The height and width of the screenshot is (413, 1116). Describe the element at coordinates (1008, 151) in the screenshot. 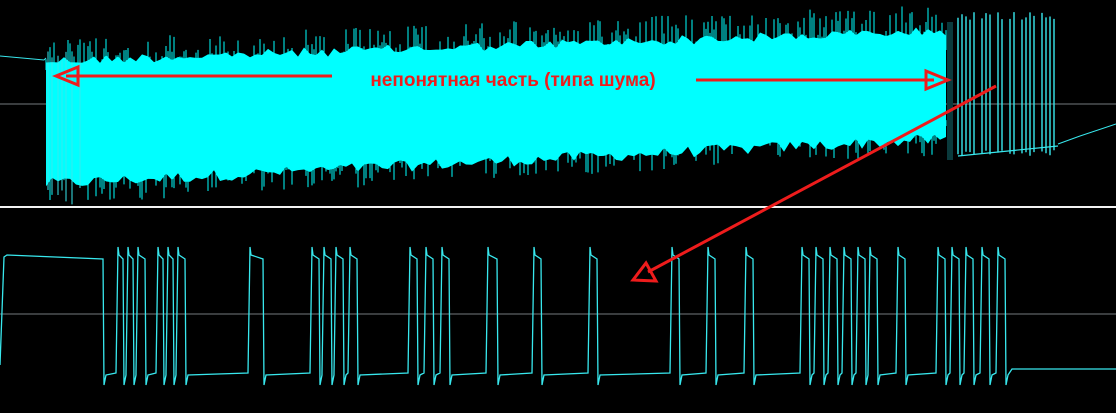

I see `pulse-baseline` at that location.